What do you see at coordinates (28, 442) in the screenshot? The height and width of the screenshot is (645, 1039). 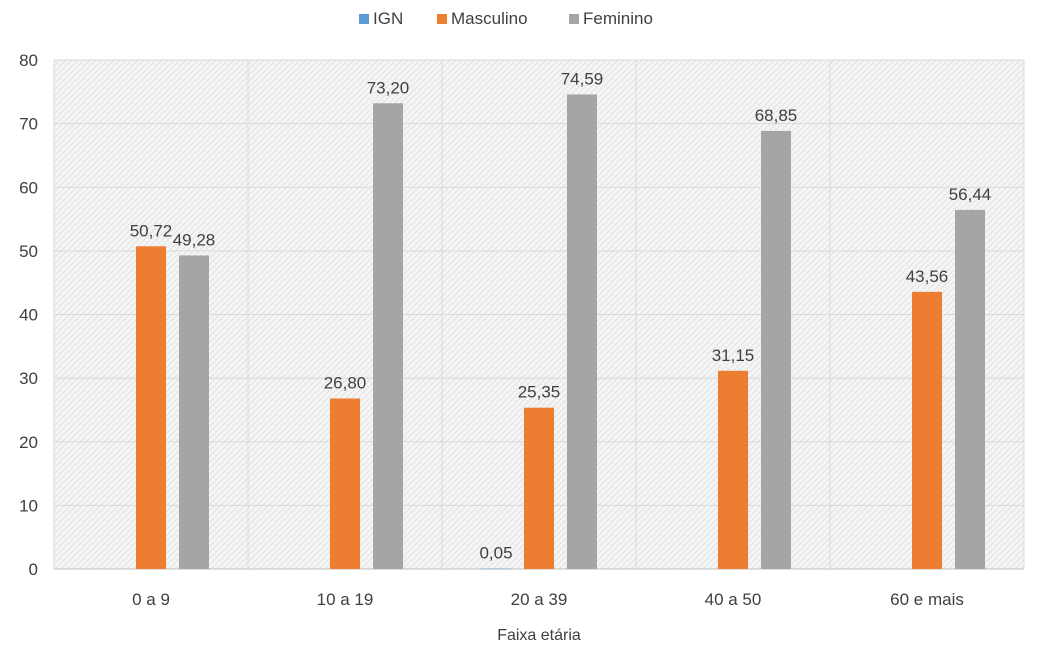 I see `y-tick-label: 20` at bounding box center [28, 442].